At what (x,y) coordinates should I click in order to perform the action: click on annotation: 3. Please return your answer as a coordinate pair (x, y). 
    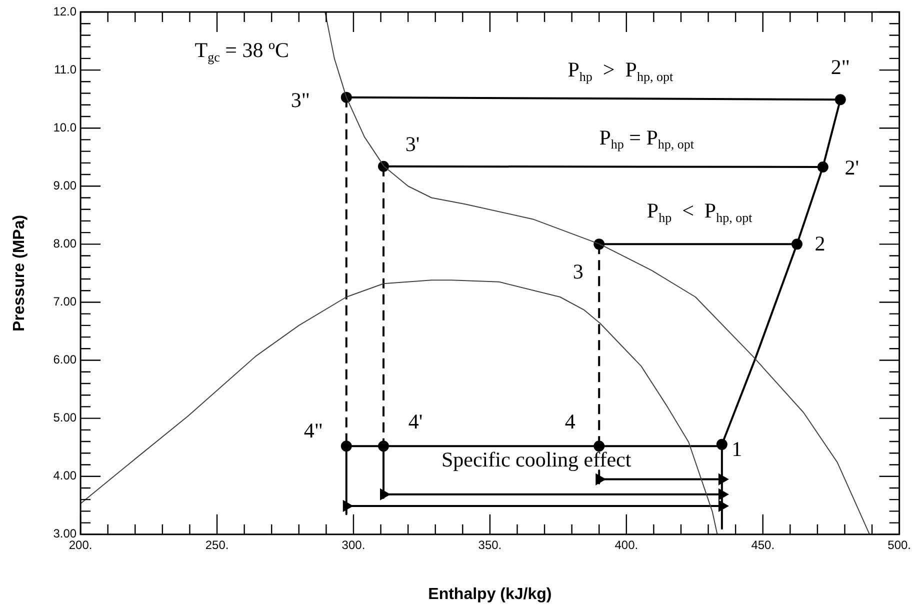
    Looking at the image, I should click on (578, 272).